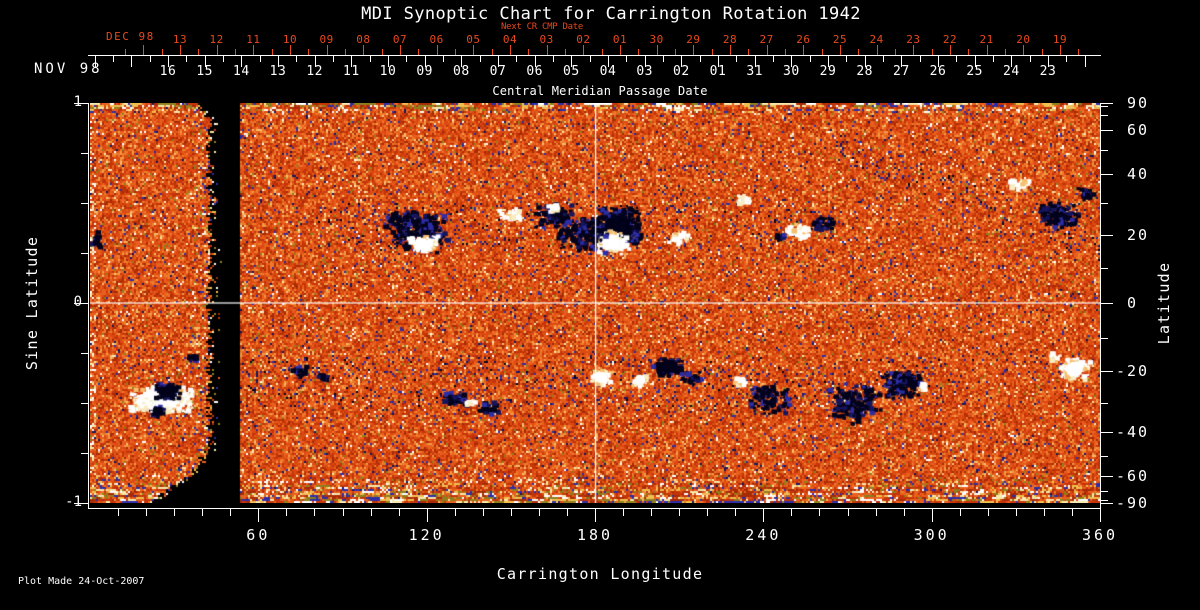 This screenshot has height=610, width=1200. I want to click on carrington-longitude-axis-title: Carrington Longitude, so click(600, 574).